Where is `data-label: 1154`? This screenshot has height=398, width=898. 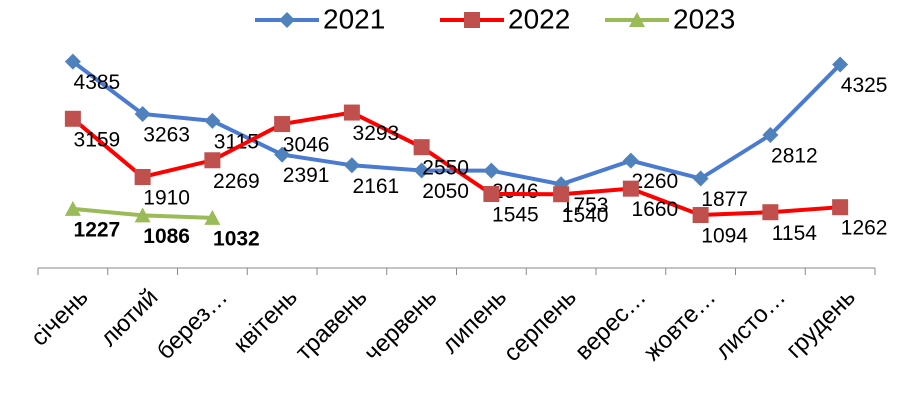 data-label: 1154 is located at coordinates (794, 233).